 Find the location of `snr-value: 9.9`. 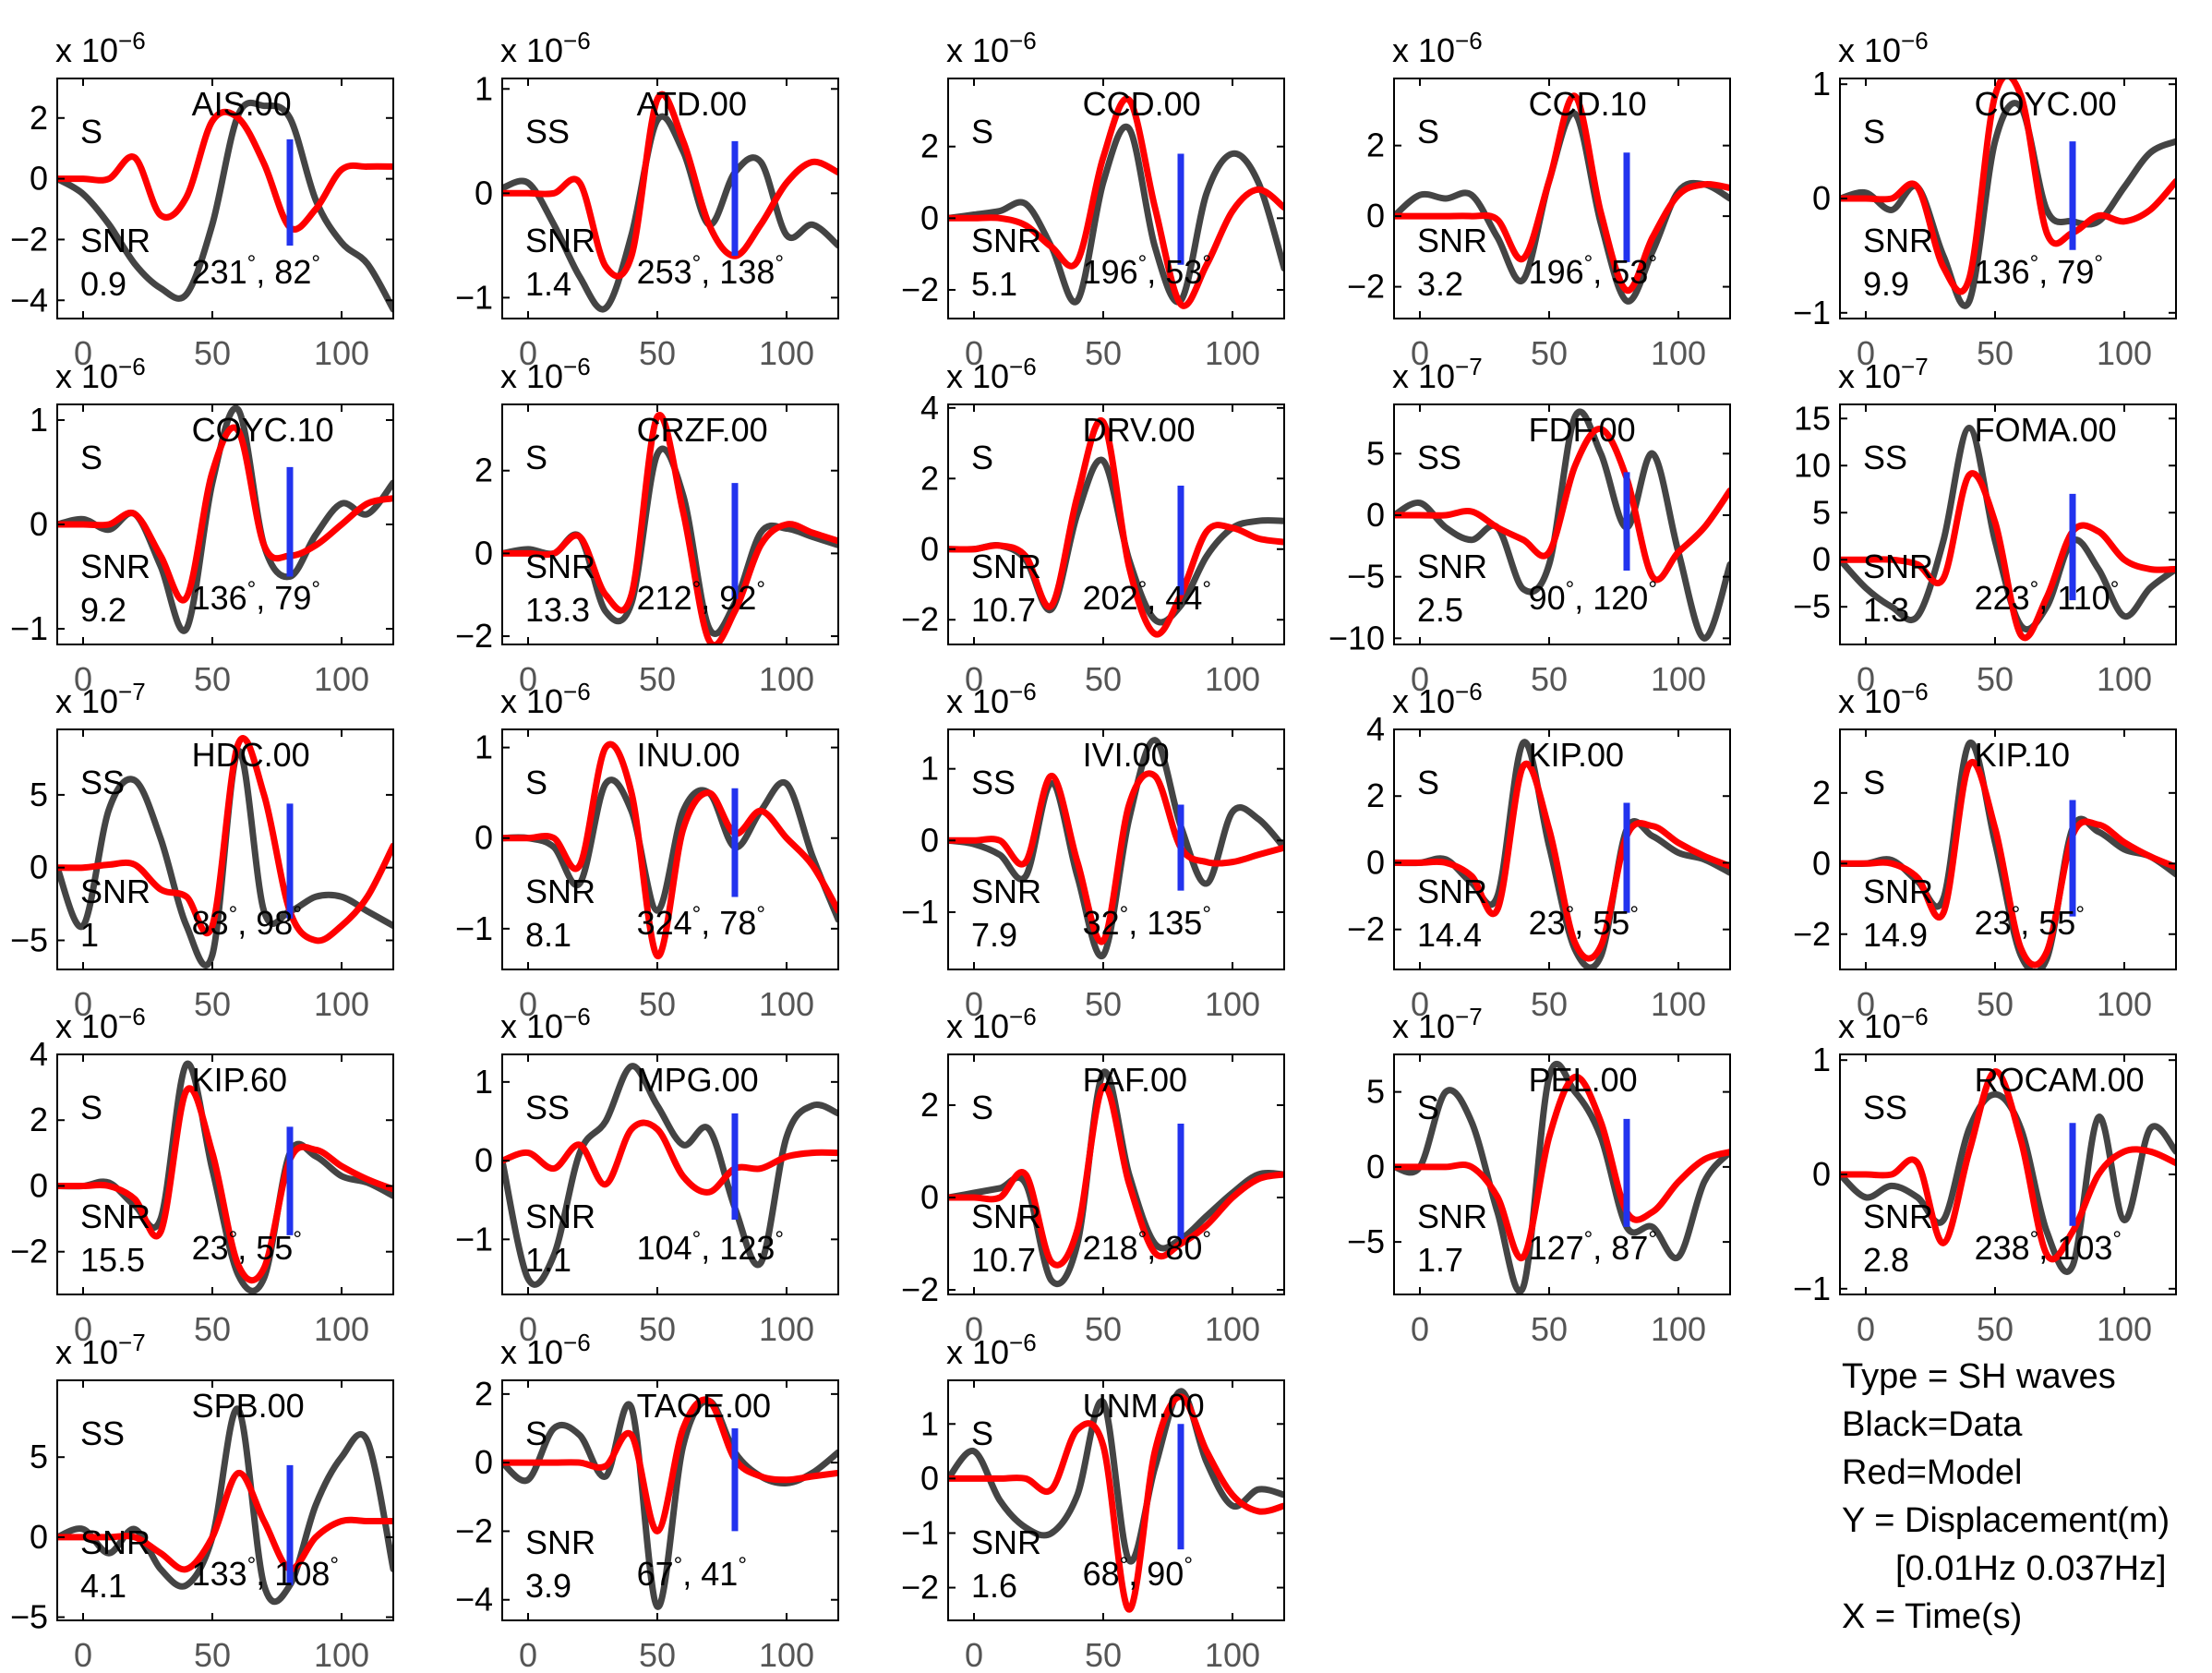

snr-value: 9.9 is located at coordinates (1886, 284).